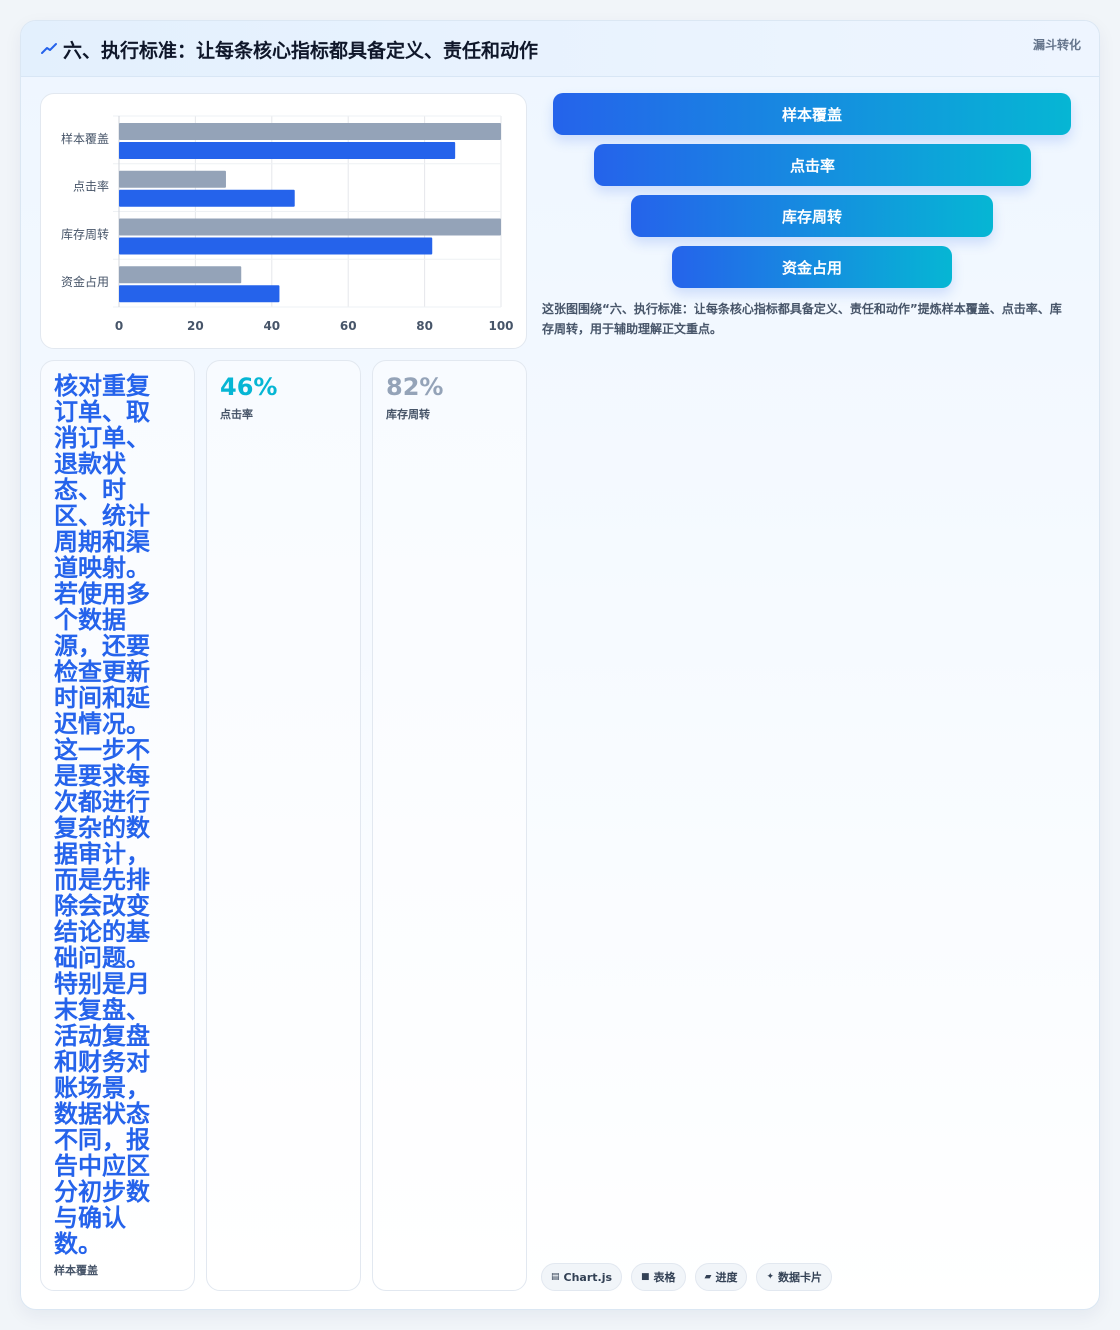  I want to click on x-tick-label: 60, so click(348, 326).